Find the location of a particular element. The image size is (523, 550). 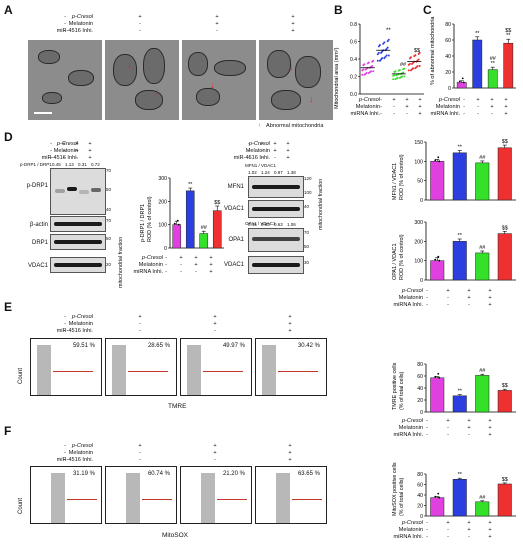

e-signs-sign: + is located at coordinates (140, 317).